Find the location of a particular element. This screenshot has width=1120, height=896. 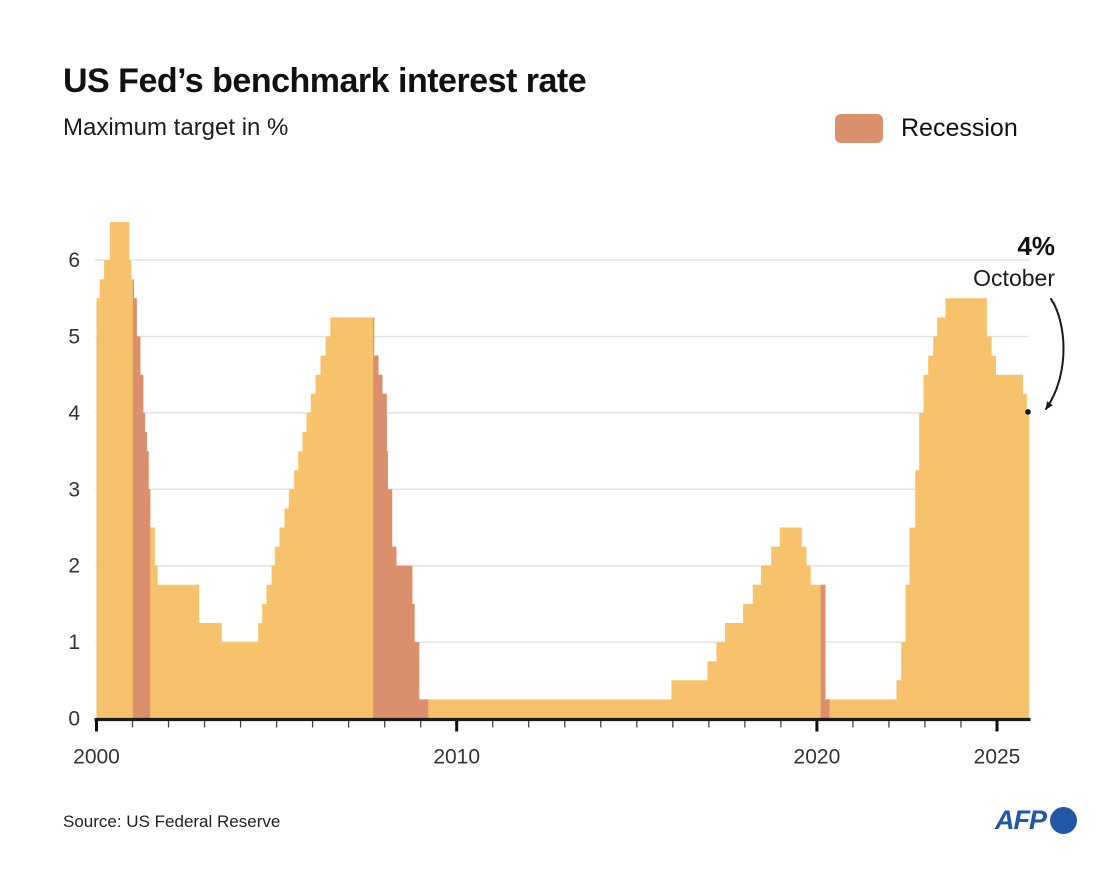

annotation-arrow is located at coordinates (1055, 354).